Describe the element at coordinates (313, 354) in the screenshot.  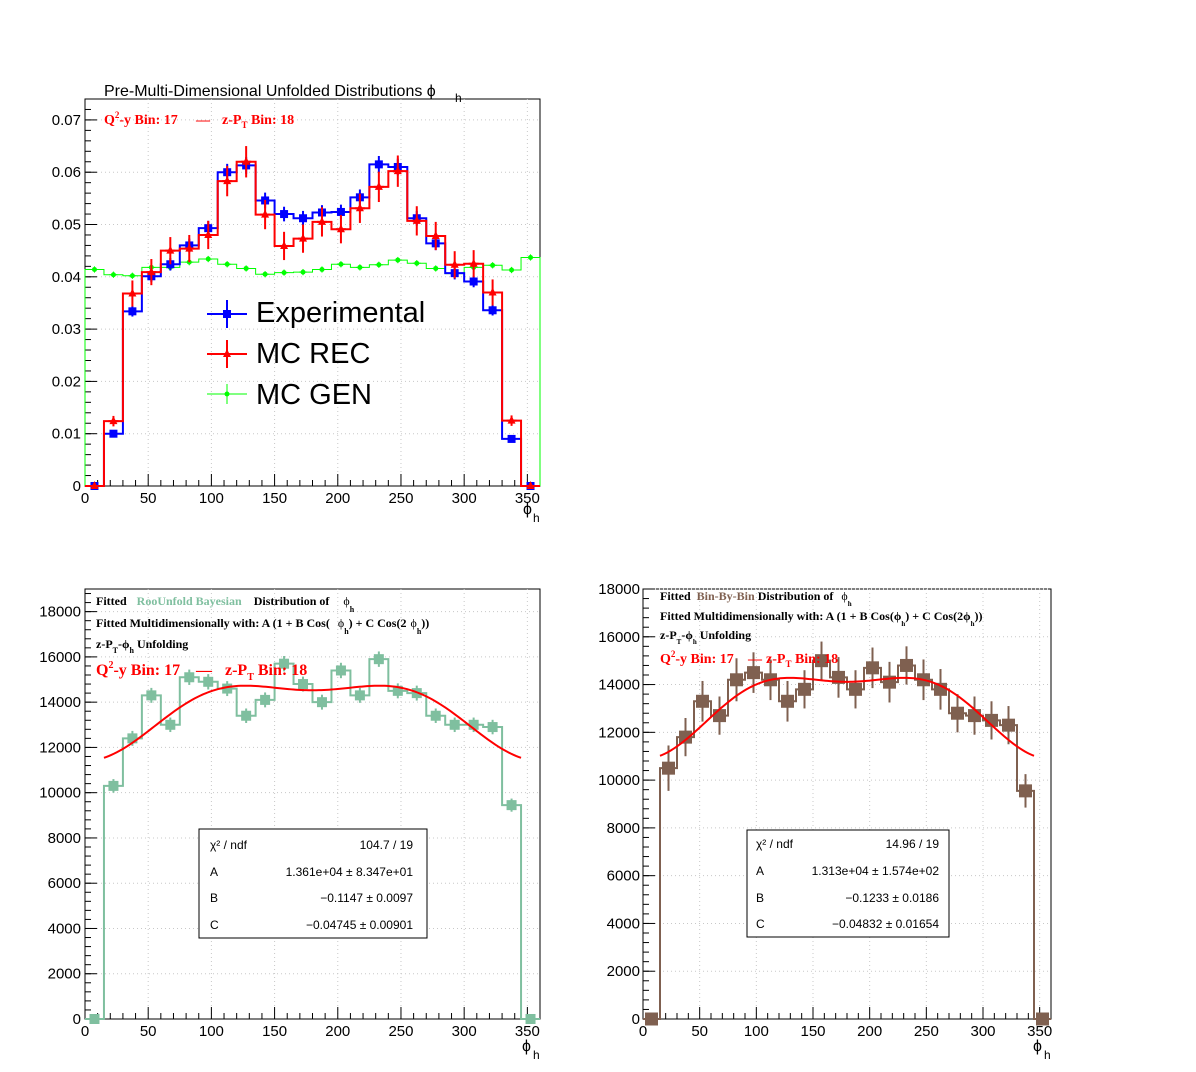
I see `legend-label-mc-rec: MC REC` at that location.